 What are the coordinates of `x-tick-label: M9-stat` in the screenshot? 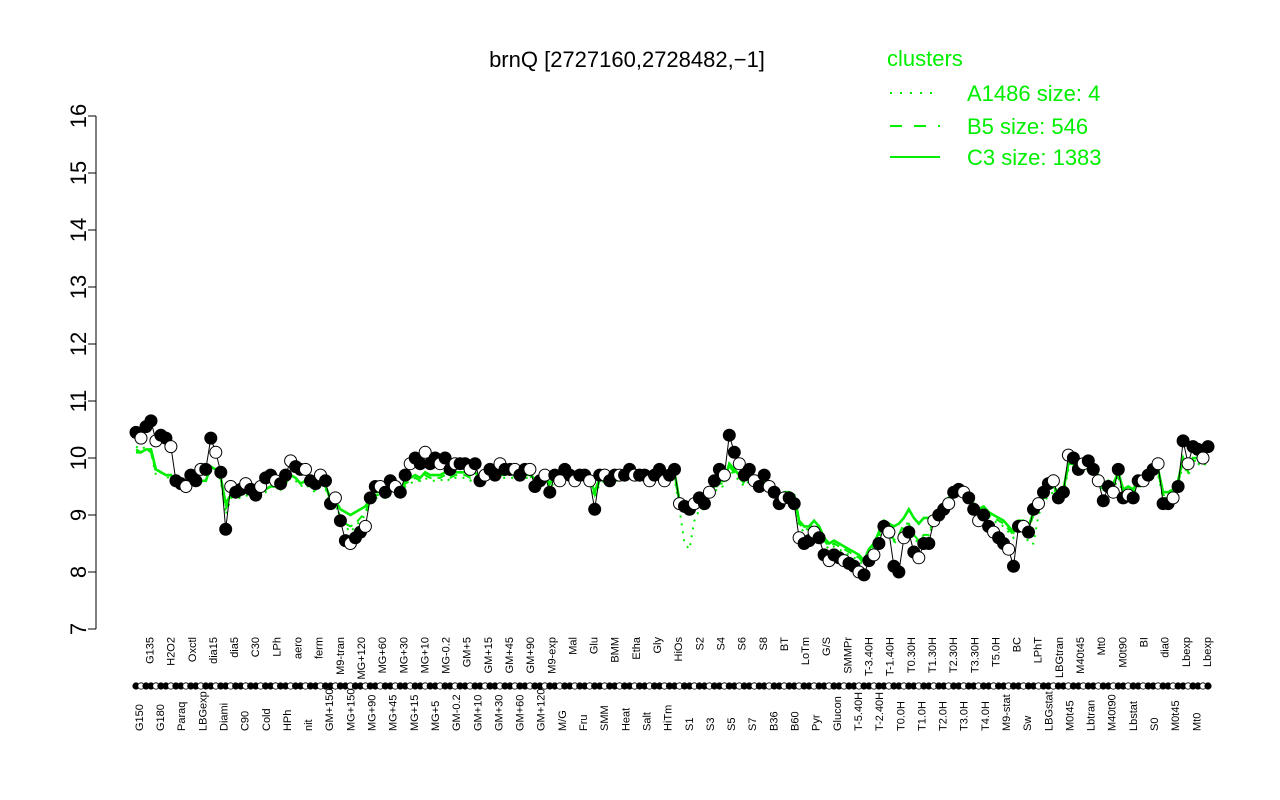 It's located at (1007, 712).